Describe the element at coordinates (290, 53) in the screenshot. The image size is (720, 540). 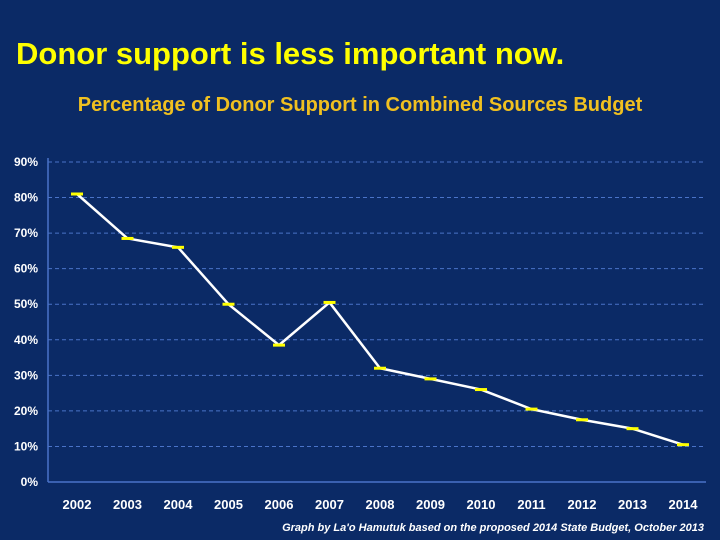
I see `slide-title: Donor support is less important now.` at that location.